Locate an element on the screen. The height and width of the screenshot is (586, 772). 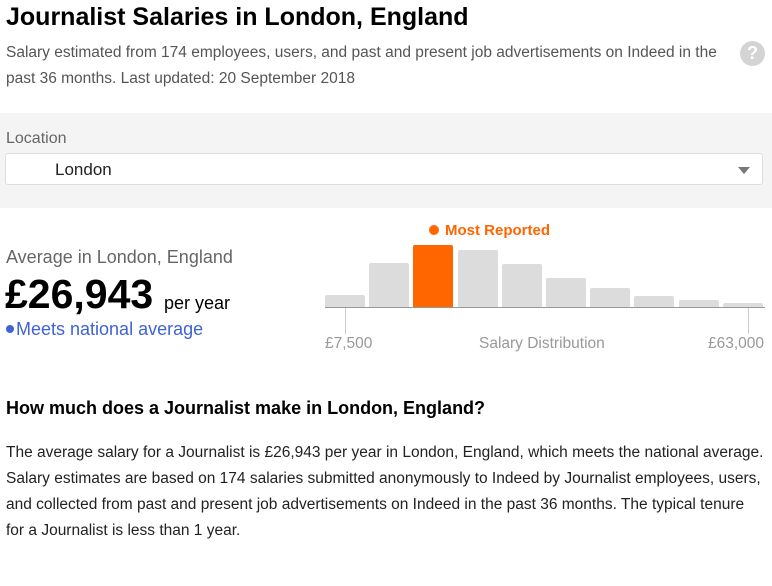
chevron-down-icon is located at coordinates (744, 170).